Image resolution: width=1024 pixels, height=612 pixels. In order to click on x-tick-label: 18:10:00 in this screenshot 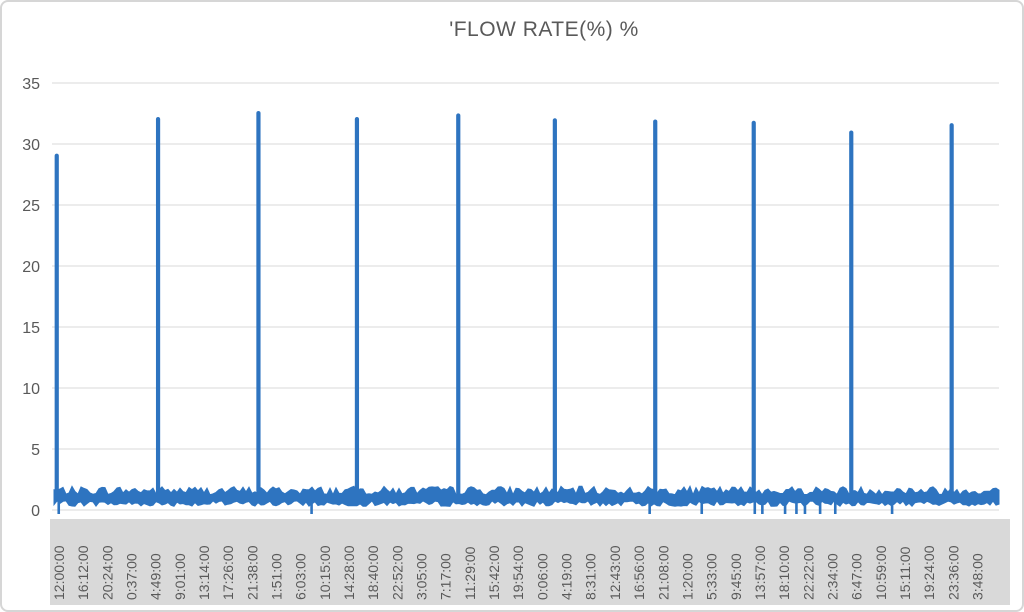, I will do `click(784, 572)`.